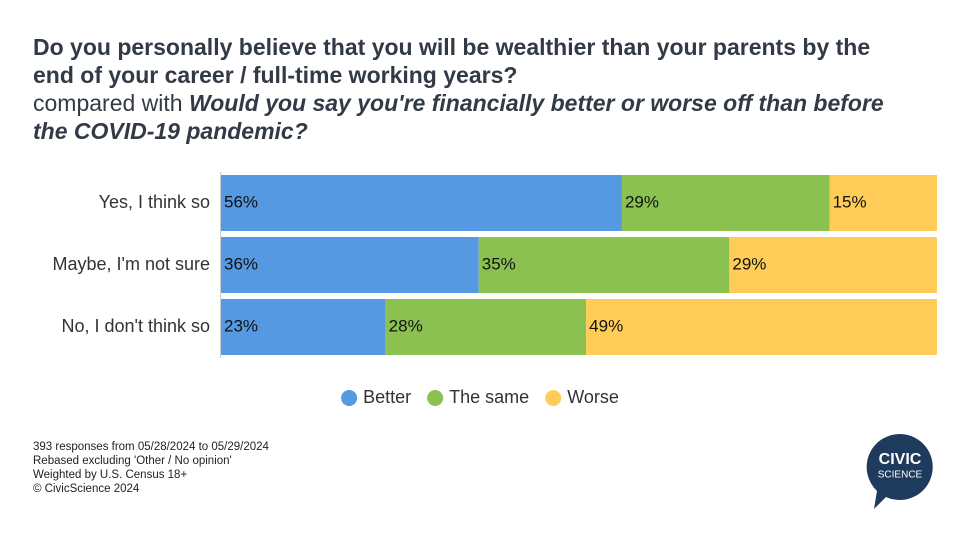  What do you see at coordinates (132, 461) in the screenshot?
I see `footnote: Rebased excluding 'Other / No opinion'` at bounding box center [132, 461].